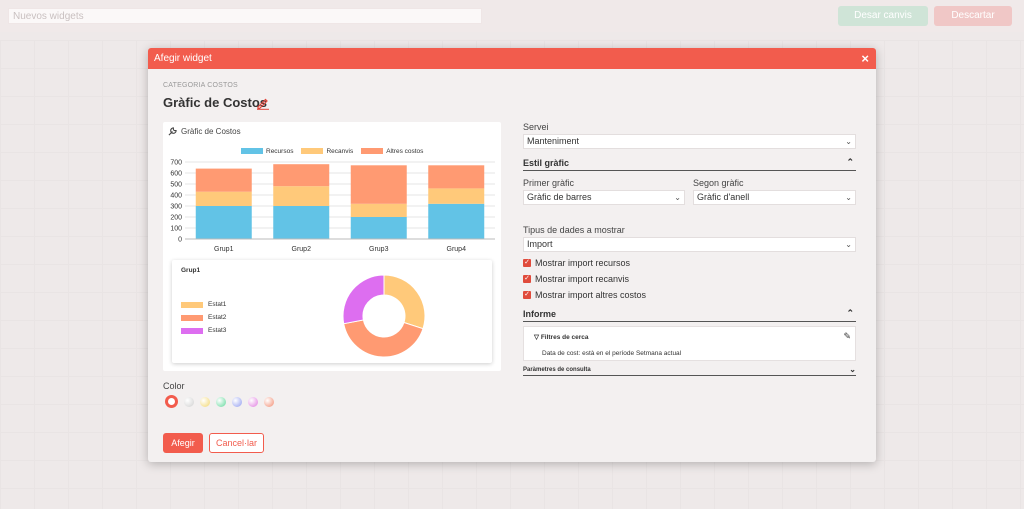 Image resolution: width=1024 pixels, height=509 pixels. What do you see at coordinates (245, 16) in the screenshot?
I see `canvas-title-input: Nuevos widgets` at bounding box center [245, 16].